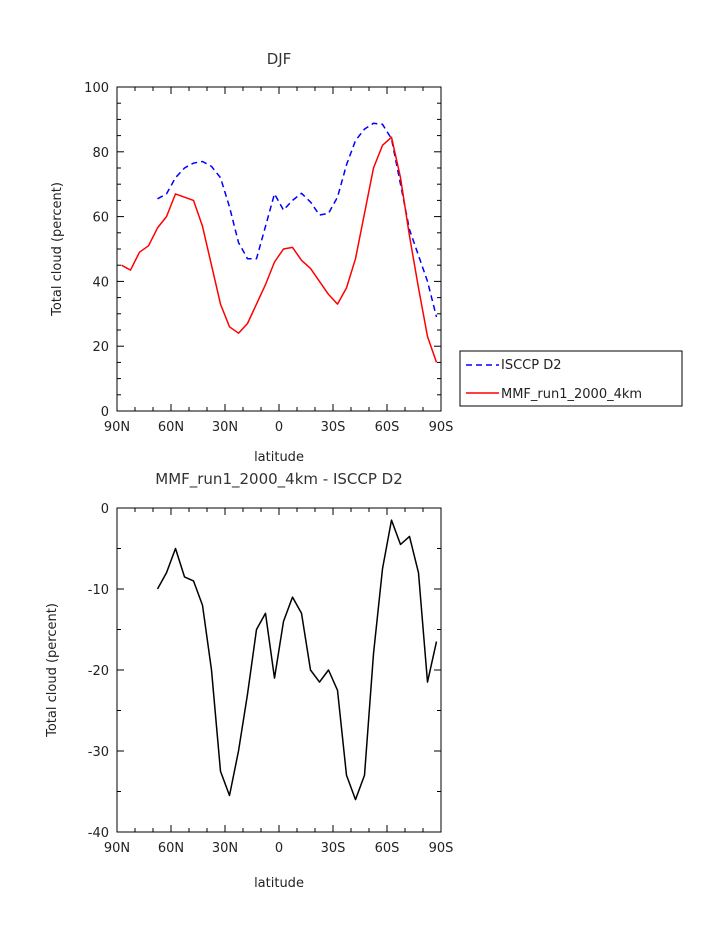  I want to click on legend: ISCCP D2 MMF_run1_2000_4km, so click(571, 378).